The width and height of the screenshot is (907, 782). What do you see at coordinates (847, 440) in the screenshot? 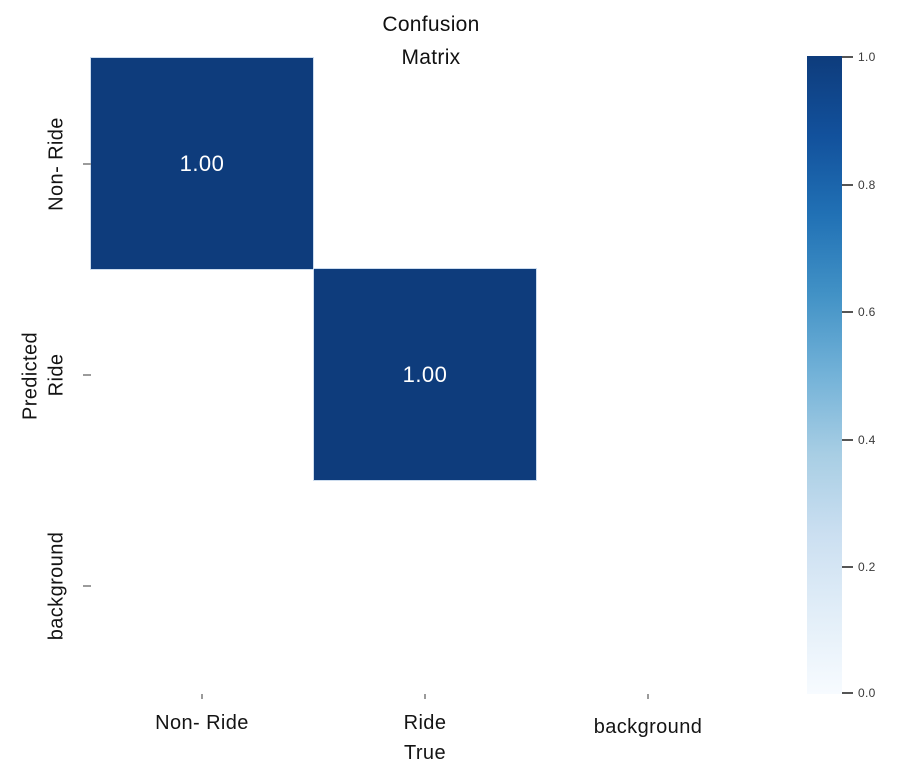
I see `colorbar-tick-mark-0.4` at bounding box center [847, 440].